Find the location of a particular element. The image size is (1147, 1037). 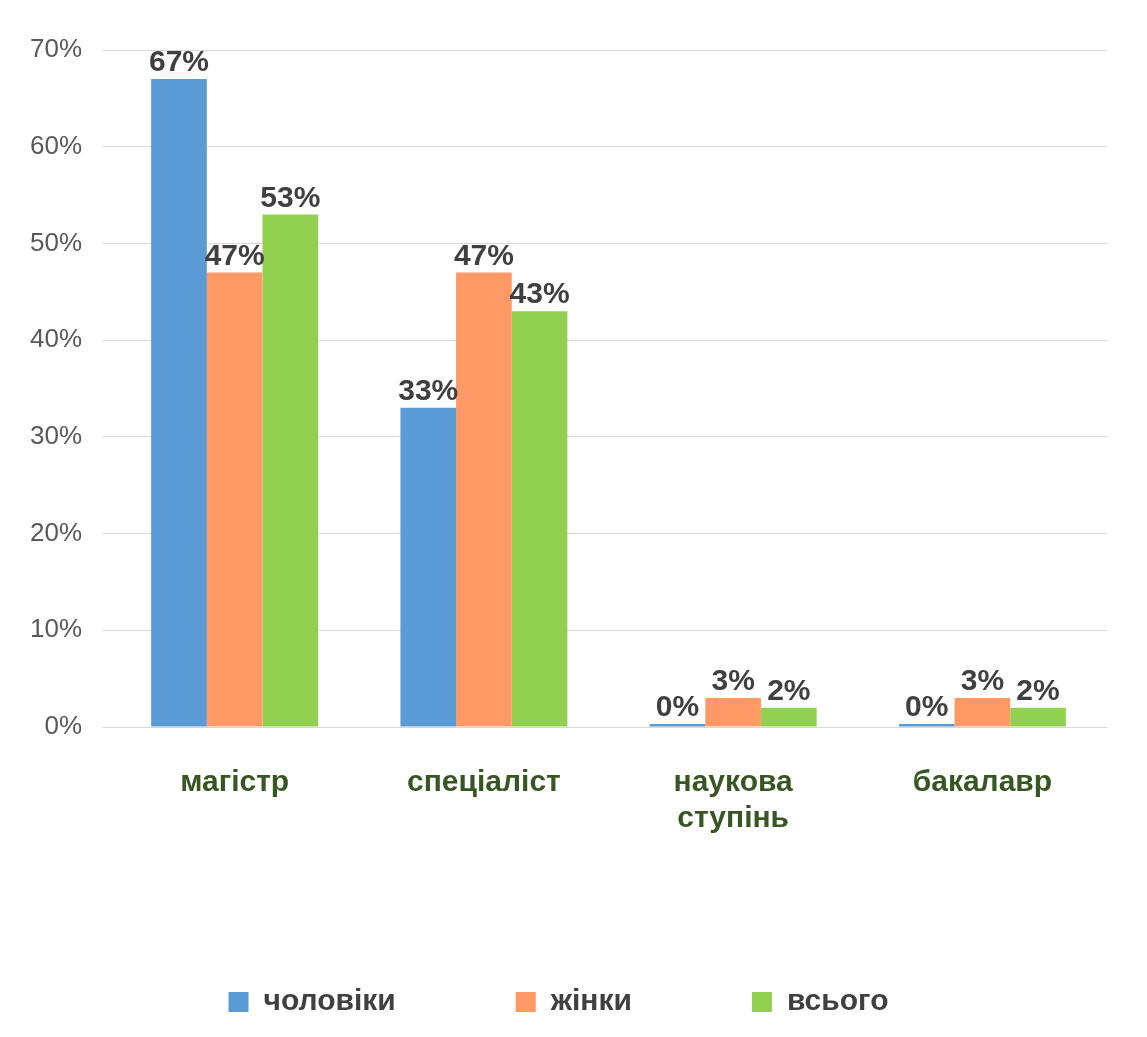

legend-label: жінки is located at coordinates (590, 1000).